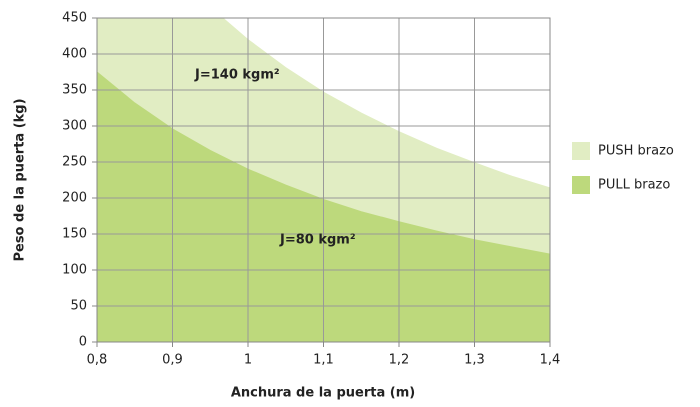  What do you see at coordinates (323, 393) in the screenshot?
I see `x-axis-title: Anchura de la puerta (m)` at bounding box center [323, 393].